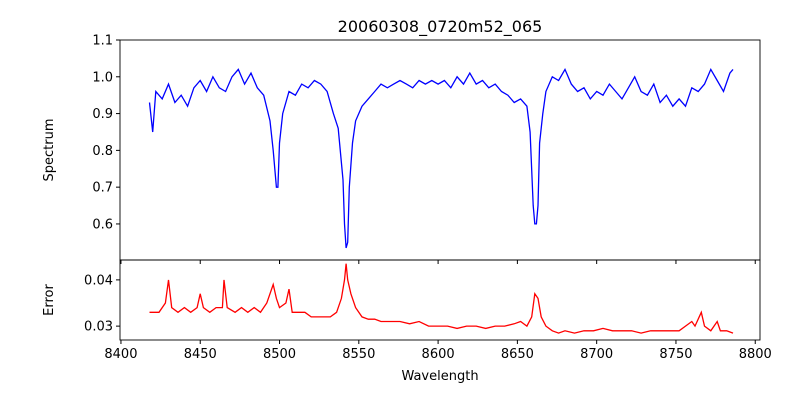  I want to click on x-tick-label: 8700, so click(596, 354).